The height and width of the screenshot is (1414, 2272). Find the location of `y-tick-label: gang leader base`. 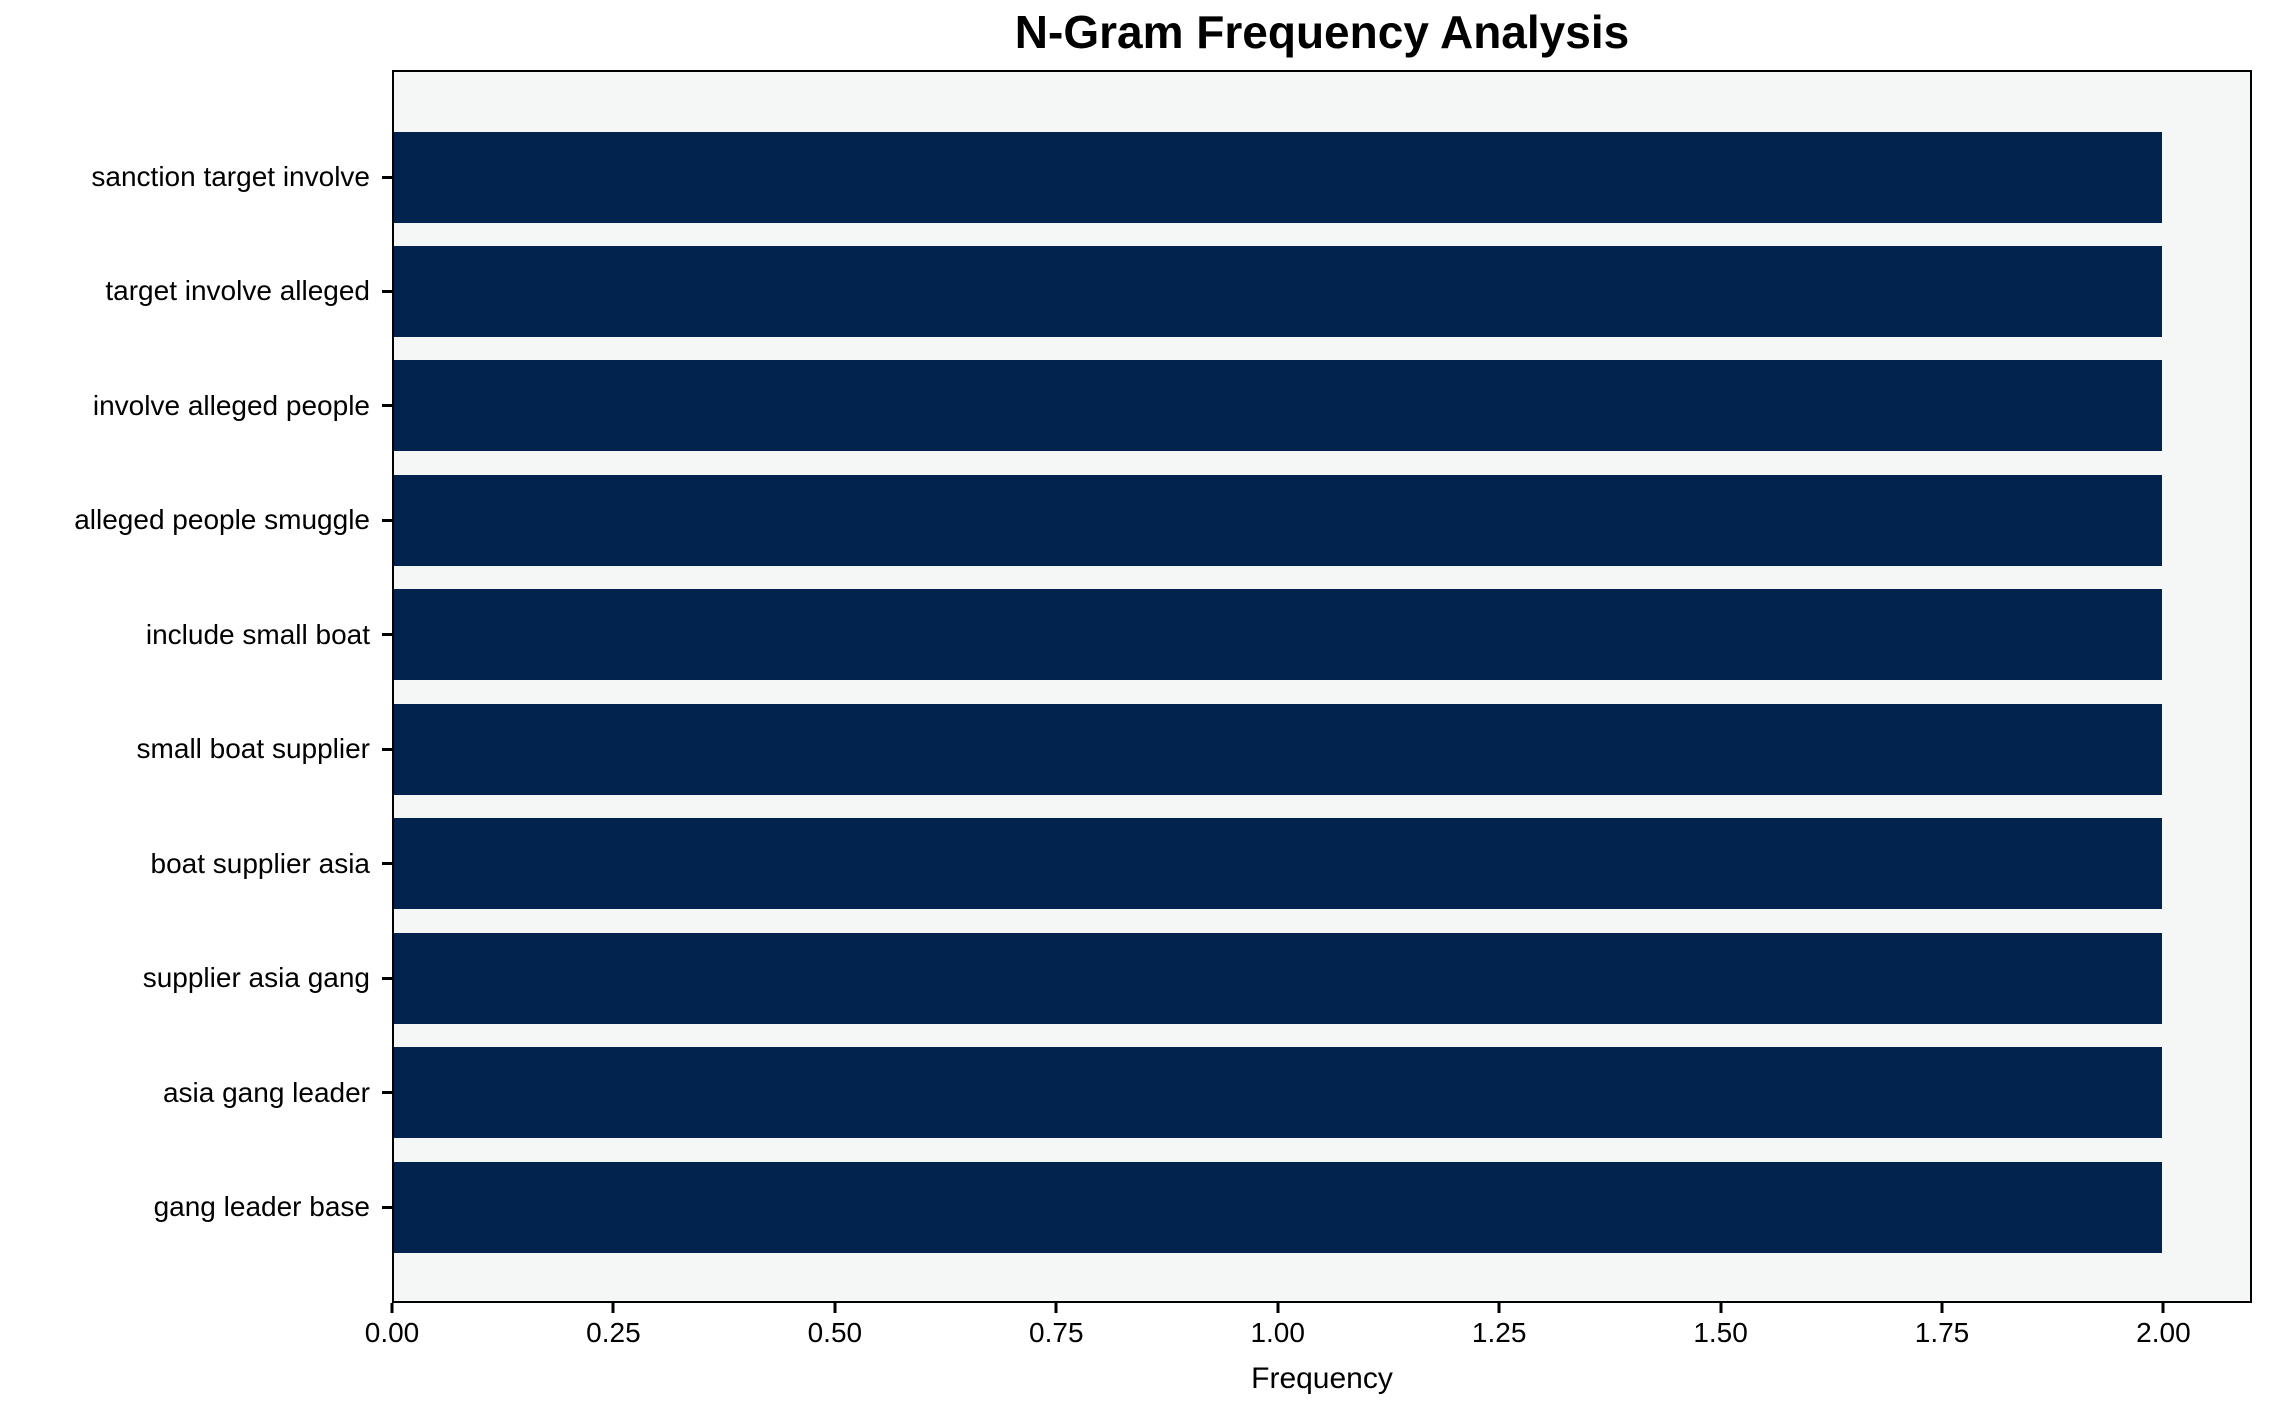

y-tick-label: gang leader base is located at coordinates (261, 1207).